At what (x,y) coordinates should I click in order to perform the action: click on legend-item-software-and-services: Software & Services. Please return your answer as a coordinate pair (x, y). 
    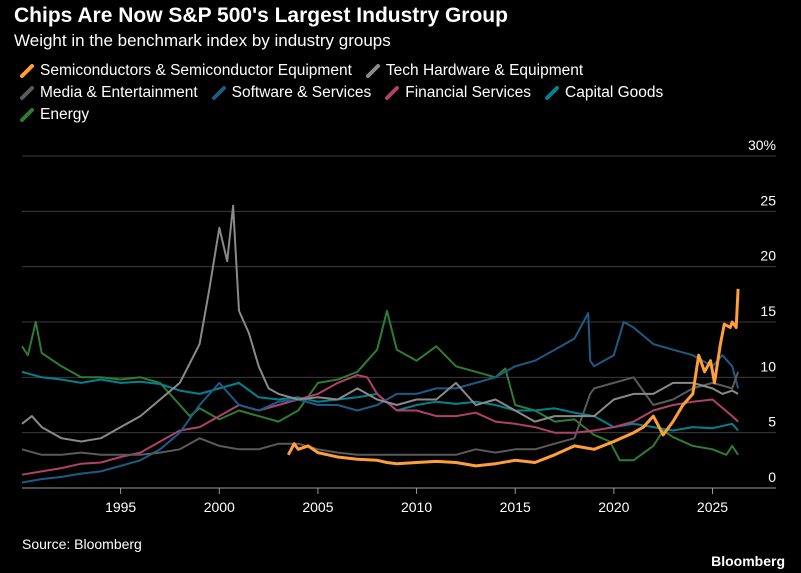
    Looking at the image, I should click on (291, 93).